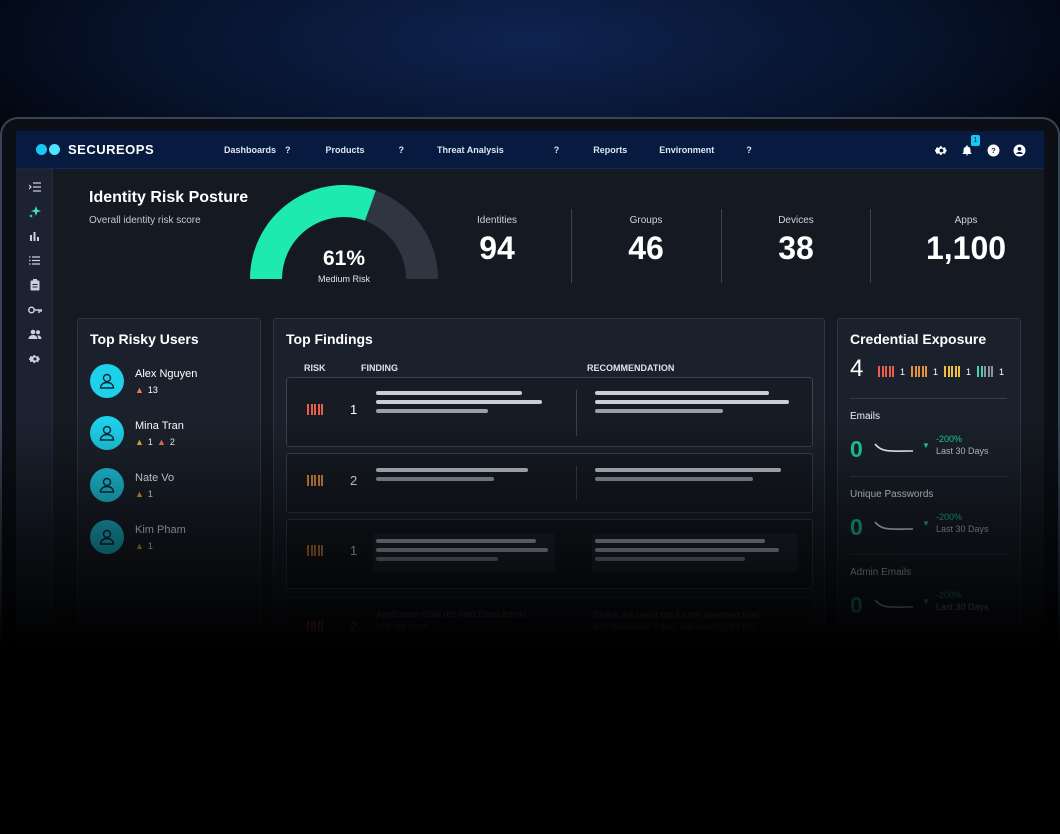  Describe the element at coordinates (138, 537) in the screenshot. I see `risky-user-item: Kim Pham ▲ 1` at that location.